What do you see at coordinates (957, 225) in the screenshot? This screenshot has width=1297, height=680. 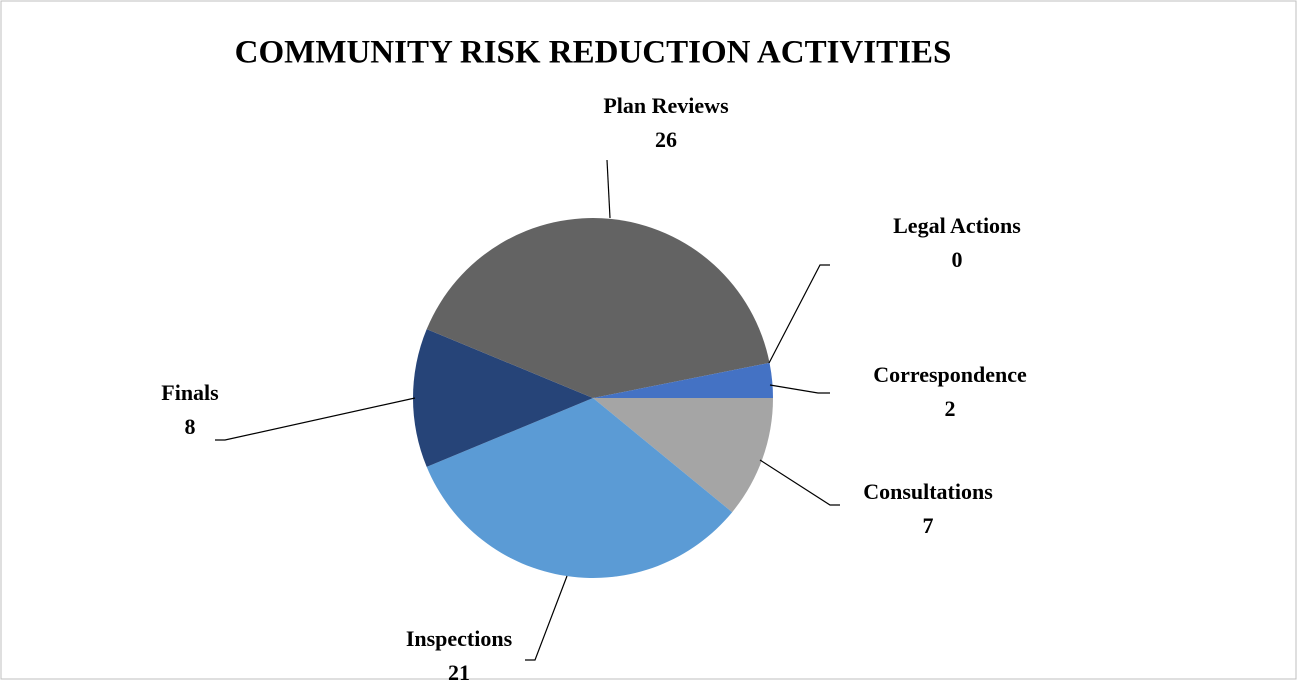 I see `slice-label: Legal Actions` at bounding box center [957, 225].